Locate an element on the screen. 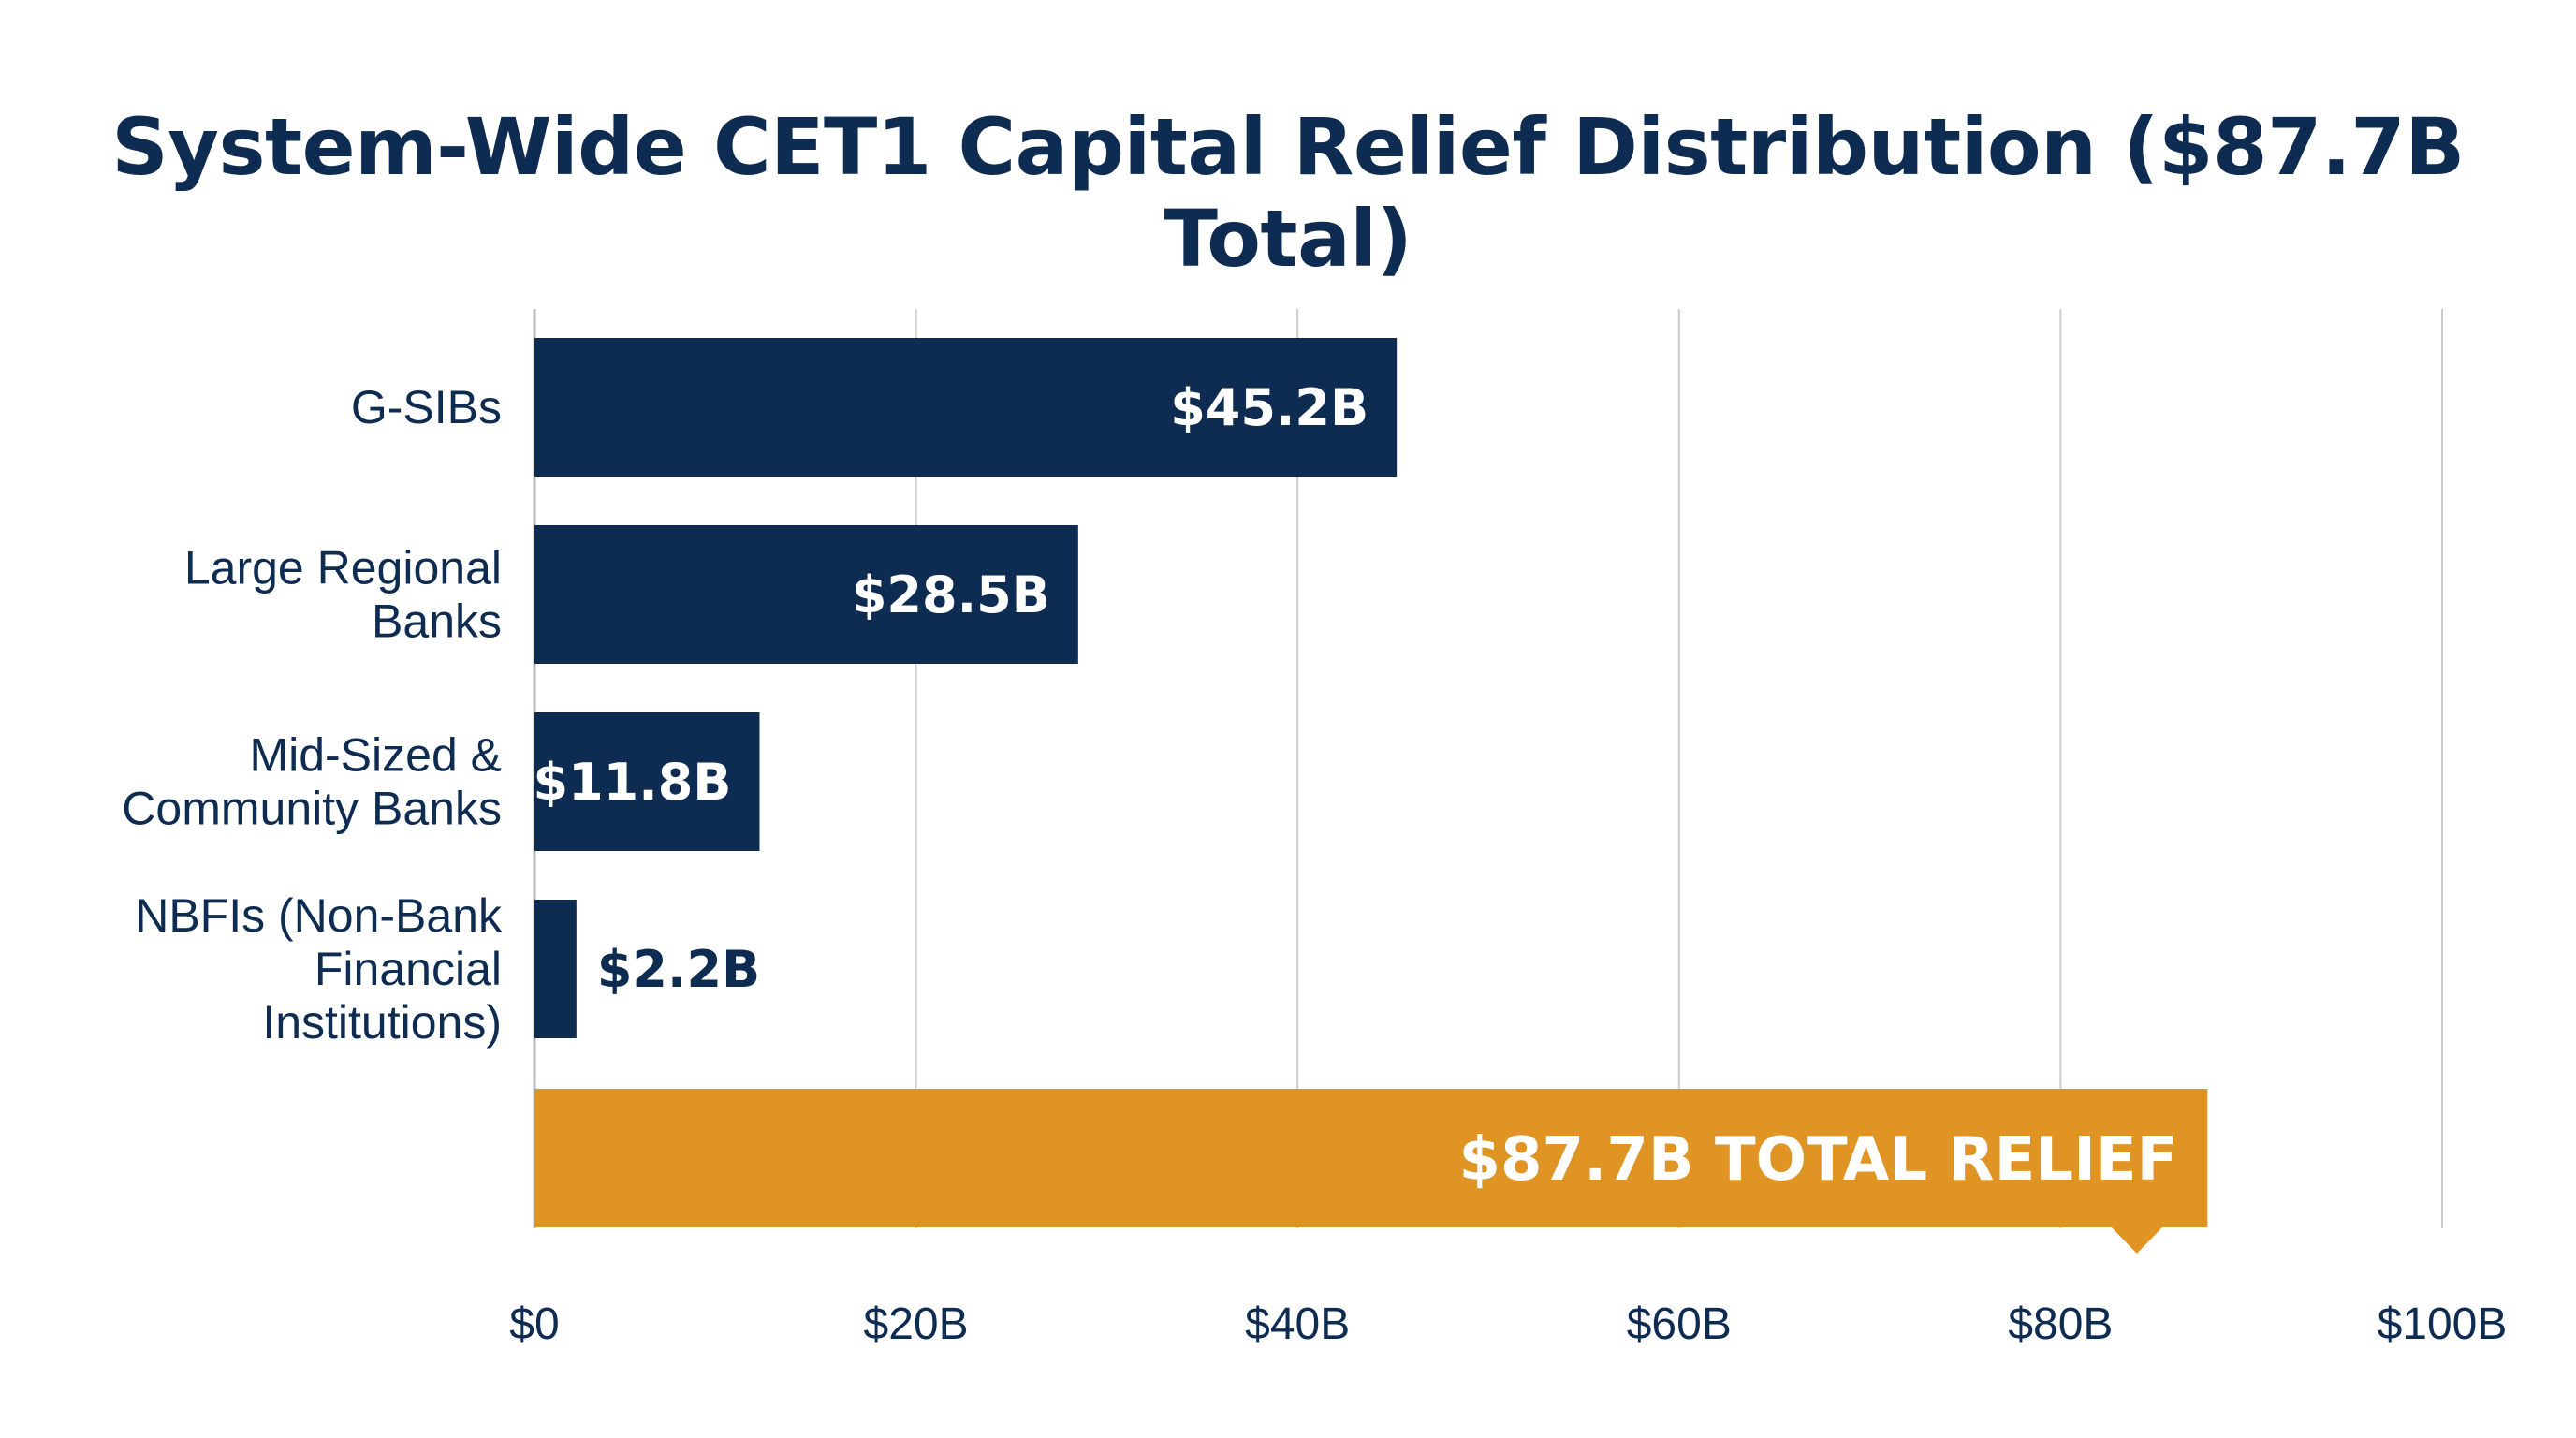  category-label: Mid-Sized & Community Banks is located at coordinates (312, 782).